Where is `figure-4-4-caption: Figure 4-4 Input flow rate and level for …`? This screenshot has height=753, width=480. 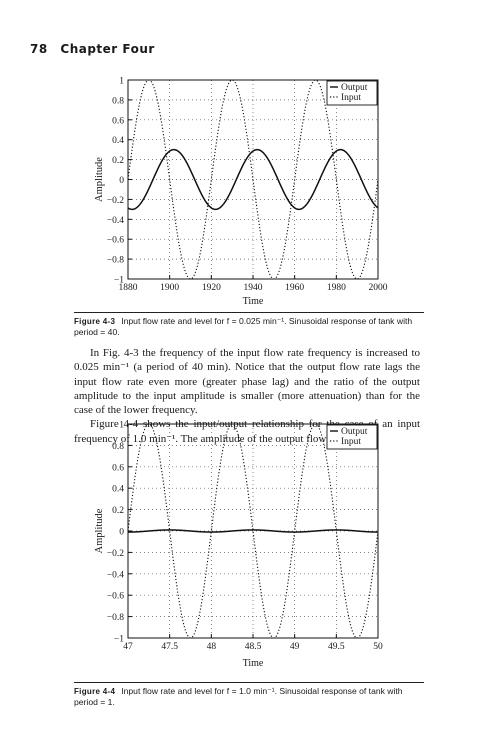 figure-4-4-caption: Figure 4-4 Input flow rate and level for … is located at coordinates (249, 695).